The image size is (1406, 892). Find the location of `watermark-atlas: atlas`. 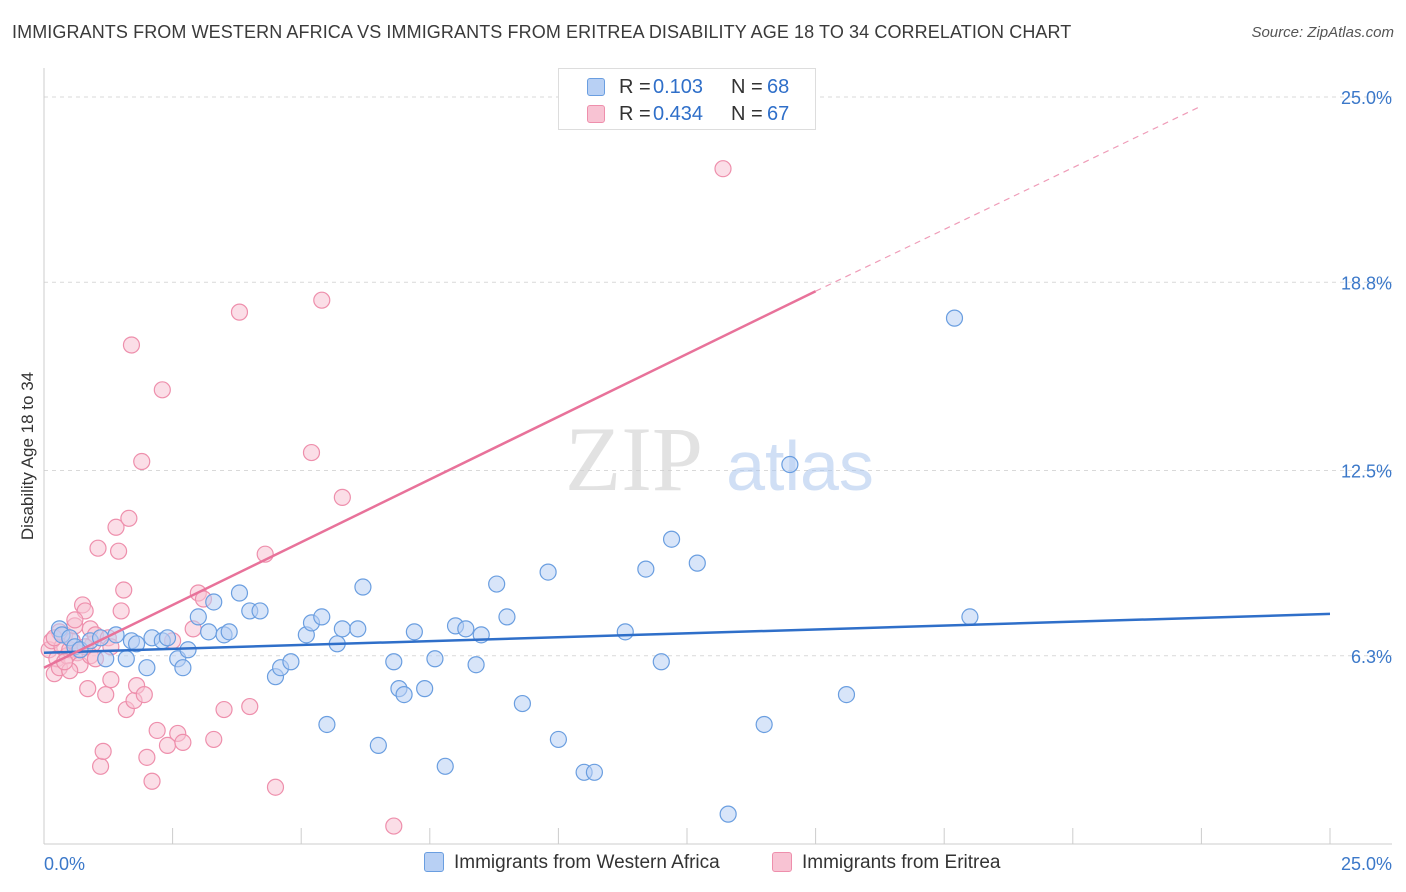

watermark-atlas: atlas is located at coordinates (800, 466).